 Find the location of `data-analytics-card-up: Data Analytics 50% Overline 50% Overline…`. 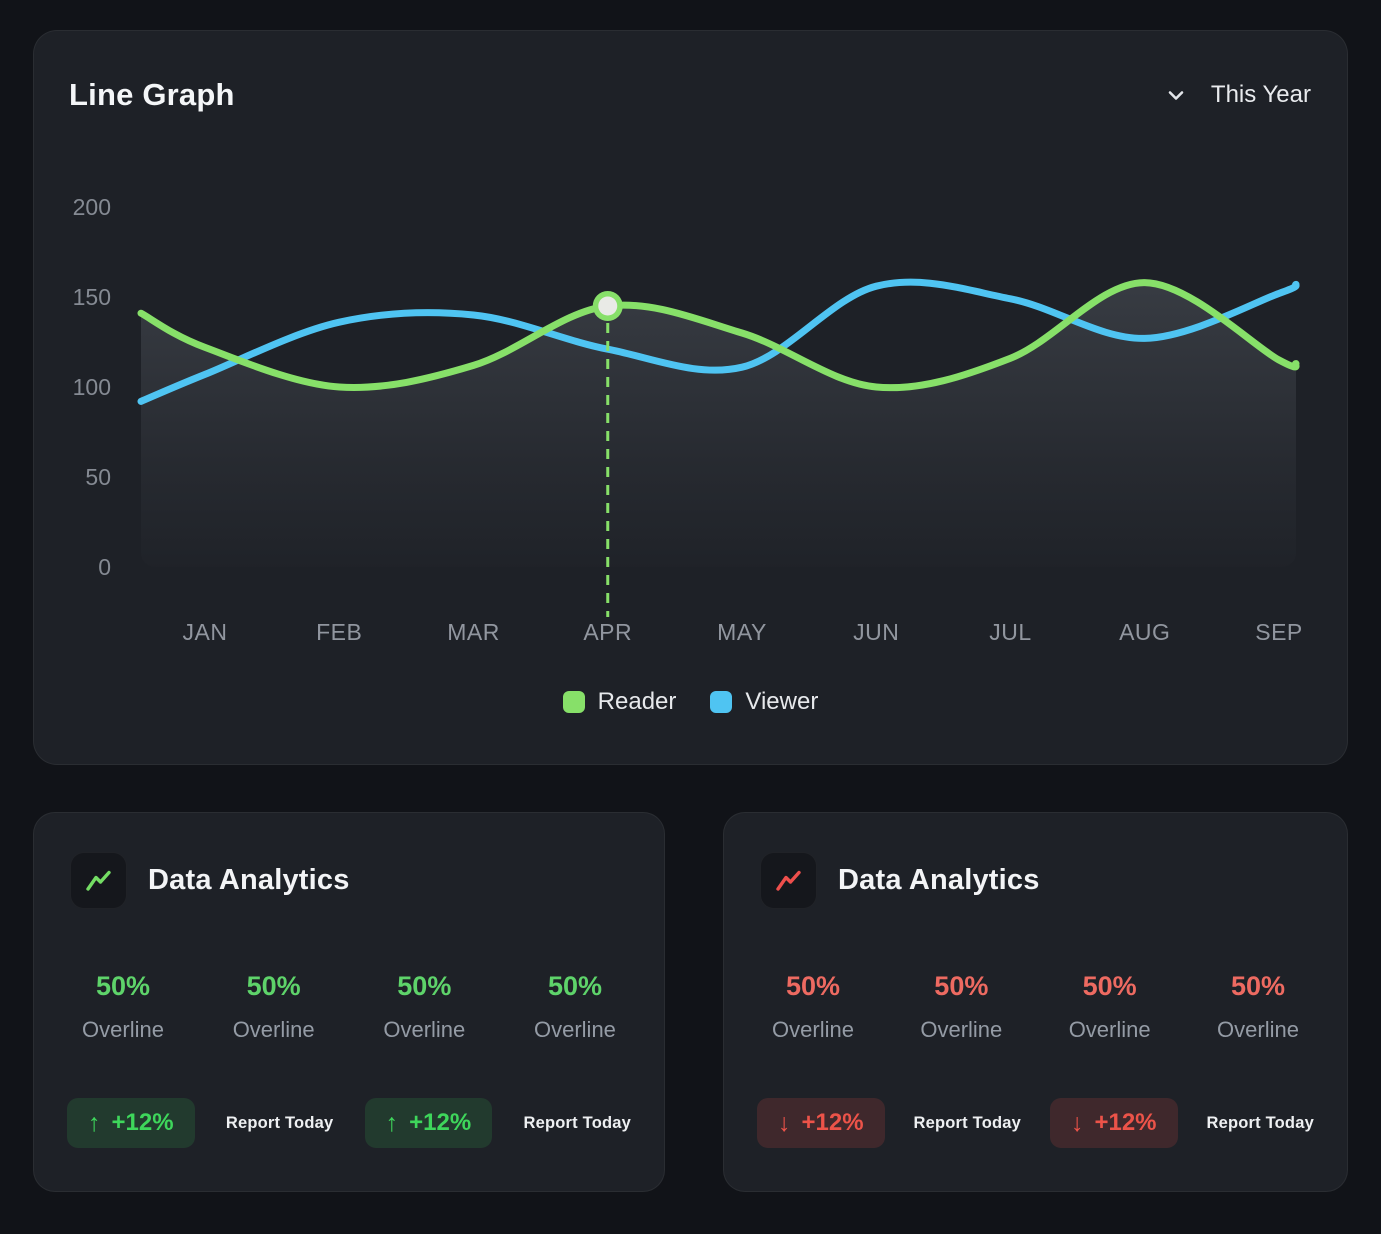

data-analytics-card-up: Data Analytics 50% Overline 50% Overline… is located at coordinates (349, 1002).